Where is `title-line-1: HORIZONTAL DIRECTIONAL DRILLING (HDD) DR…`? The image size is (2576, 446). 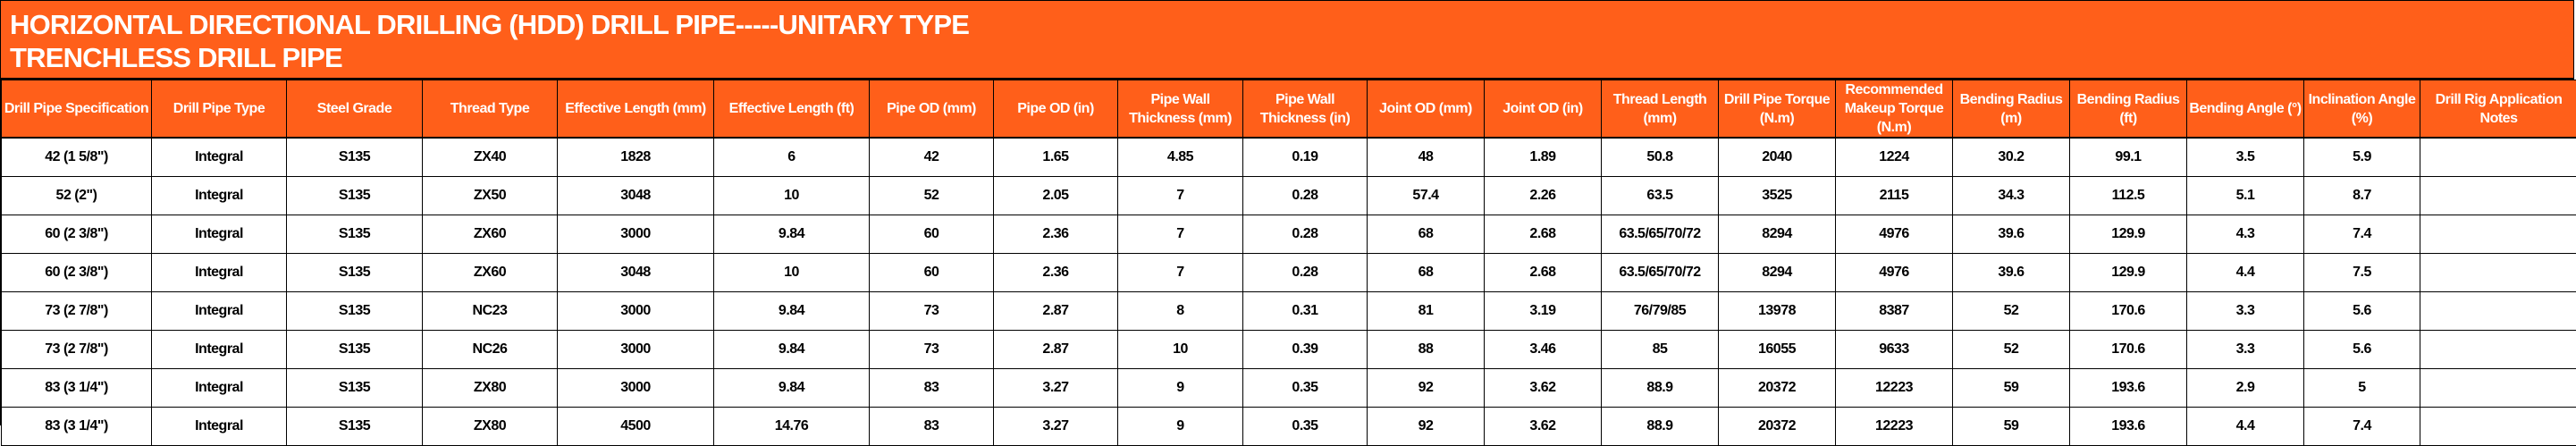 title-line-1: HORIZONTAL DIRECTIONAL DRILLING (HDD) DR… is located at coordinates (1287, 24).